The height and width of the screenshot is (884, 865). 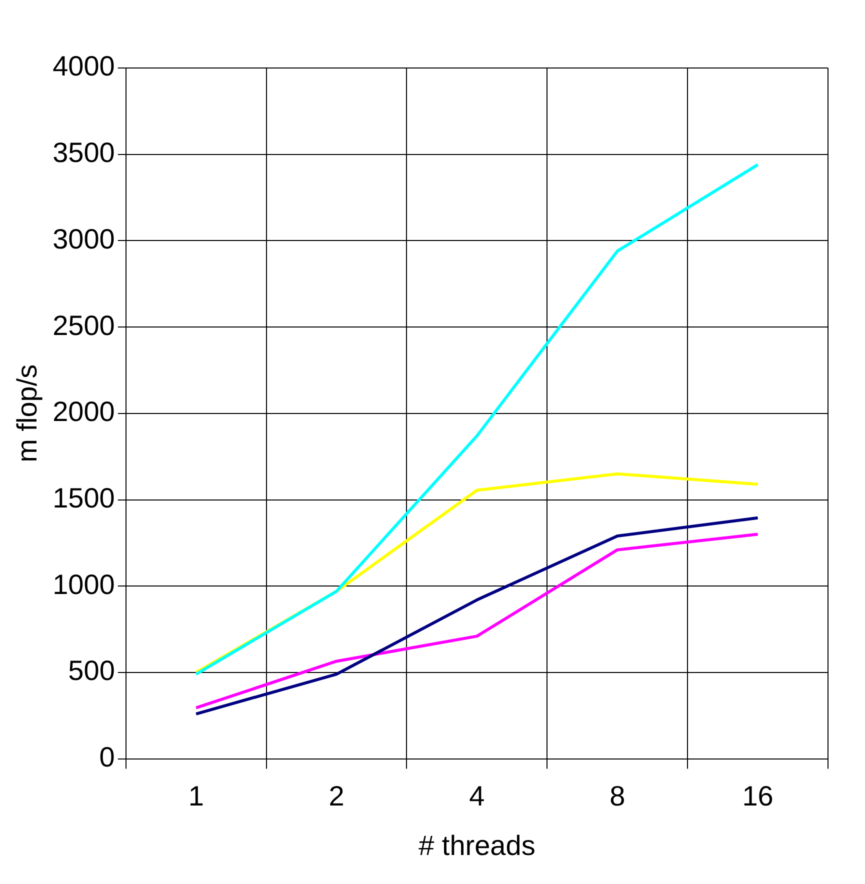 What do you see at coordinates (91, 670) in the screenshot?
I see `y-tick-label: 500` at bounding box center [91, 670].